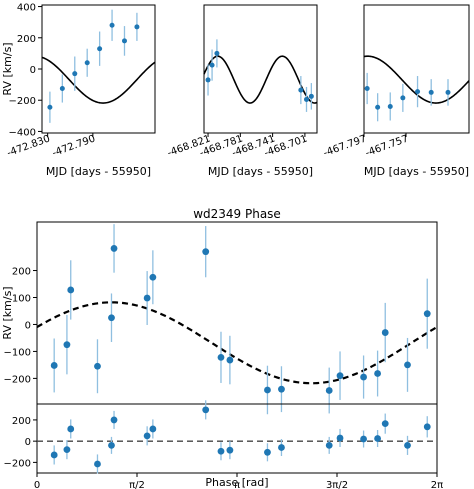 The width and height of the screenshot is (474, 489). I want to click on phase-ytick-label: 0, so click(28, 325).